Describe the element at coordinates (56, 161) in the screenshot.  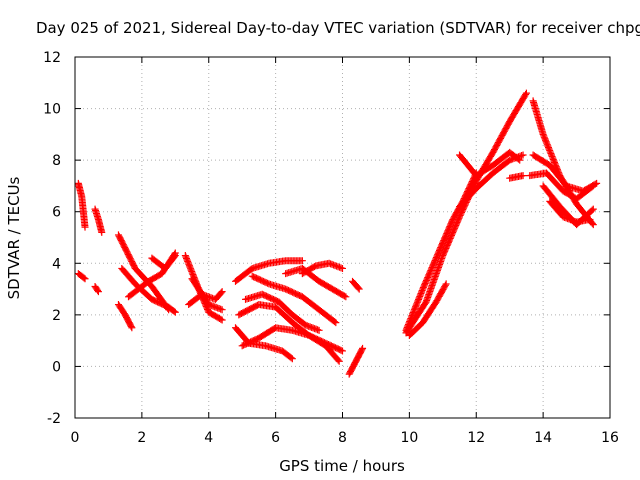
I see `y-tick-label: 8` at that location.